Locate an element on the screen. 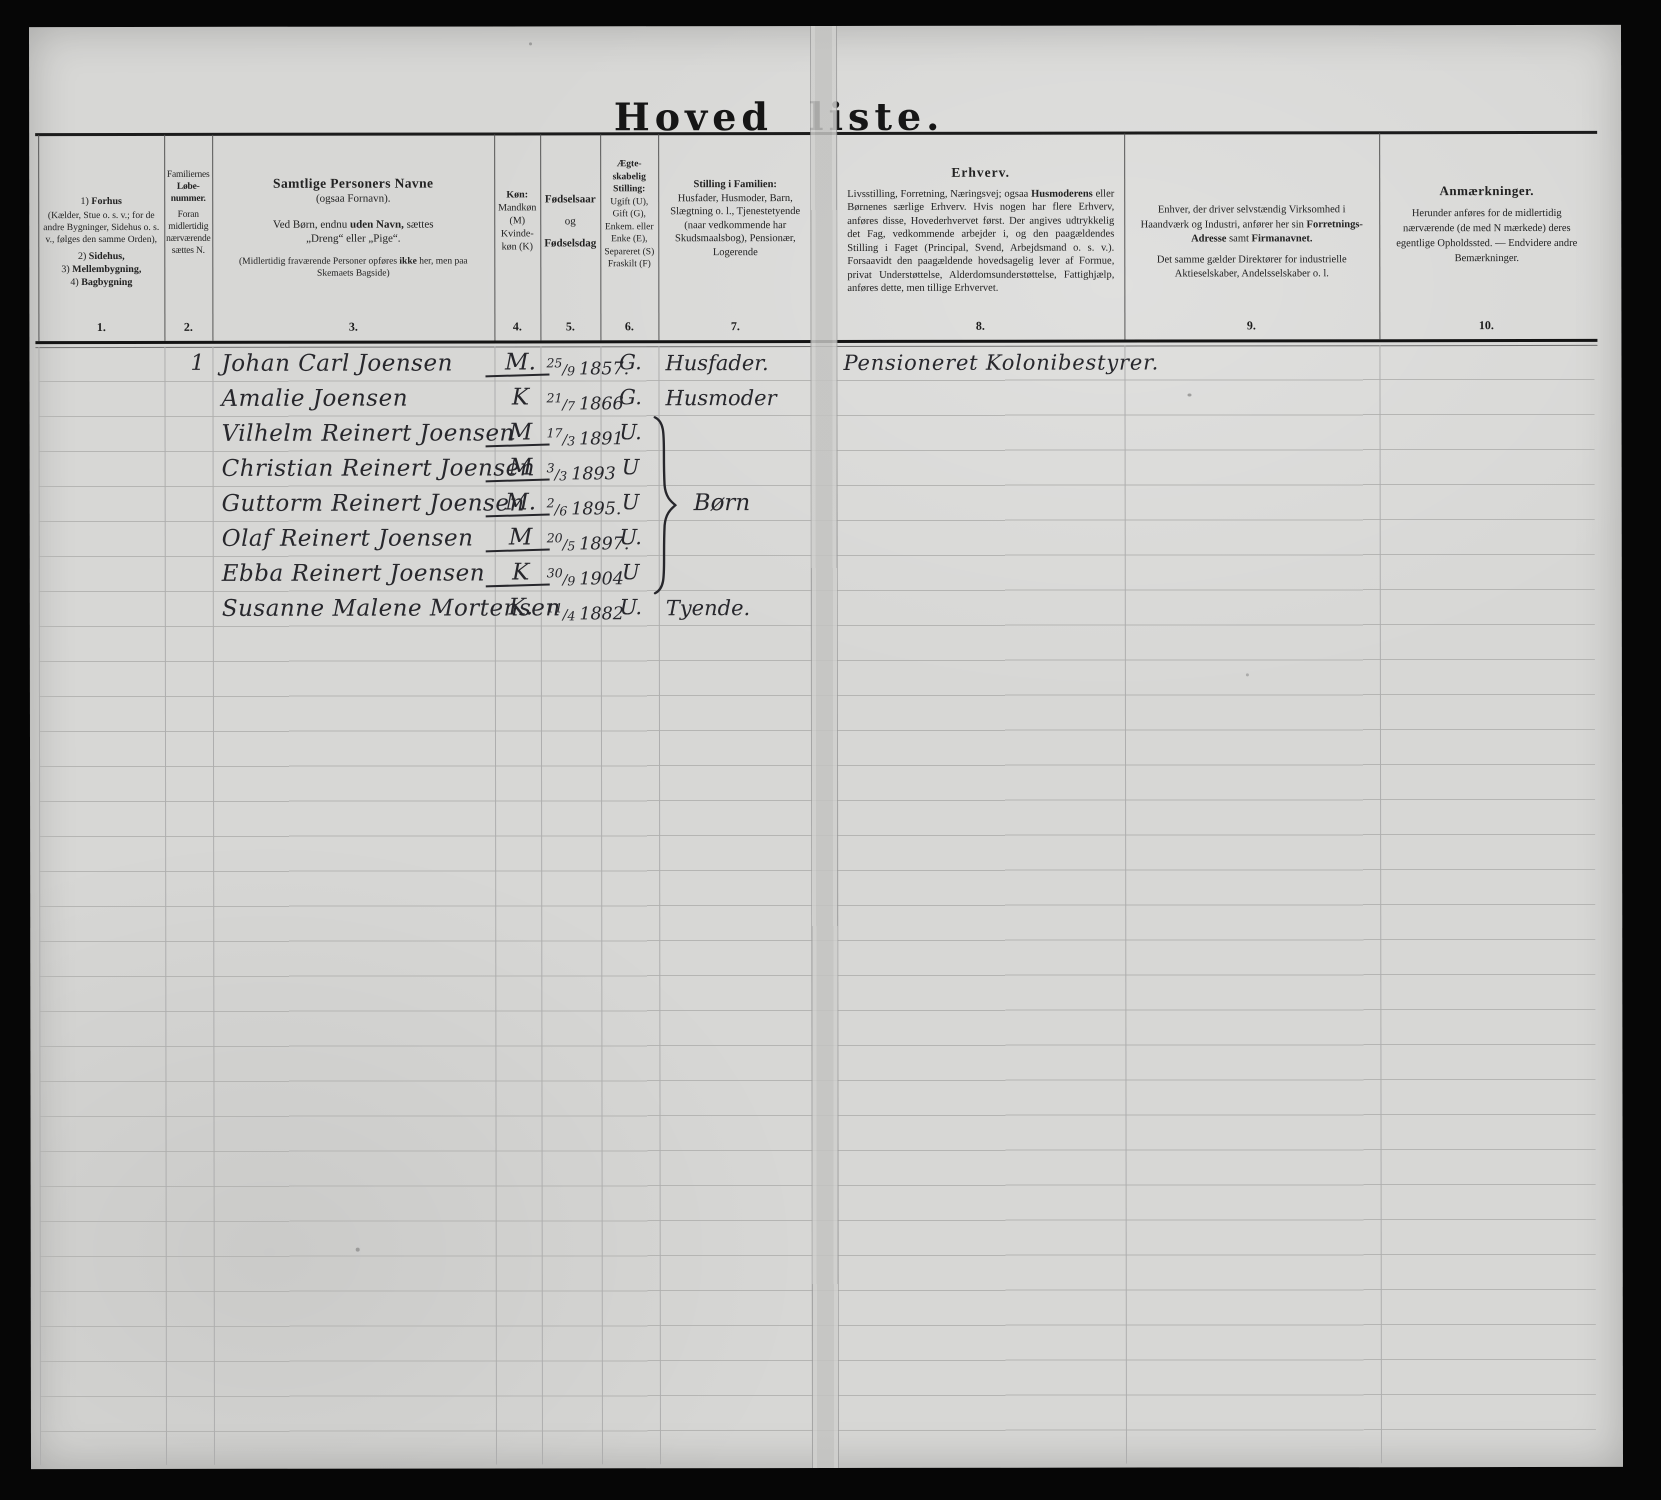 This screenshot has width=1661, height=1500. sex-l4: køn (K) is located at coordinates (517, 247).